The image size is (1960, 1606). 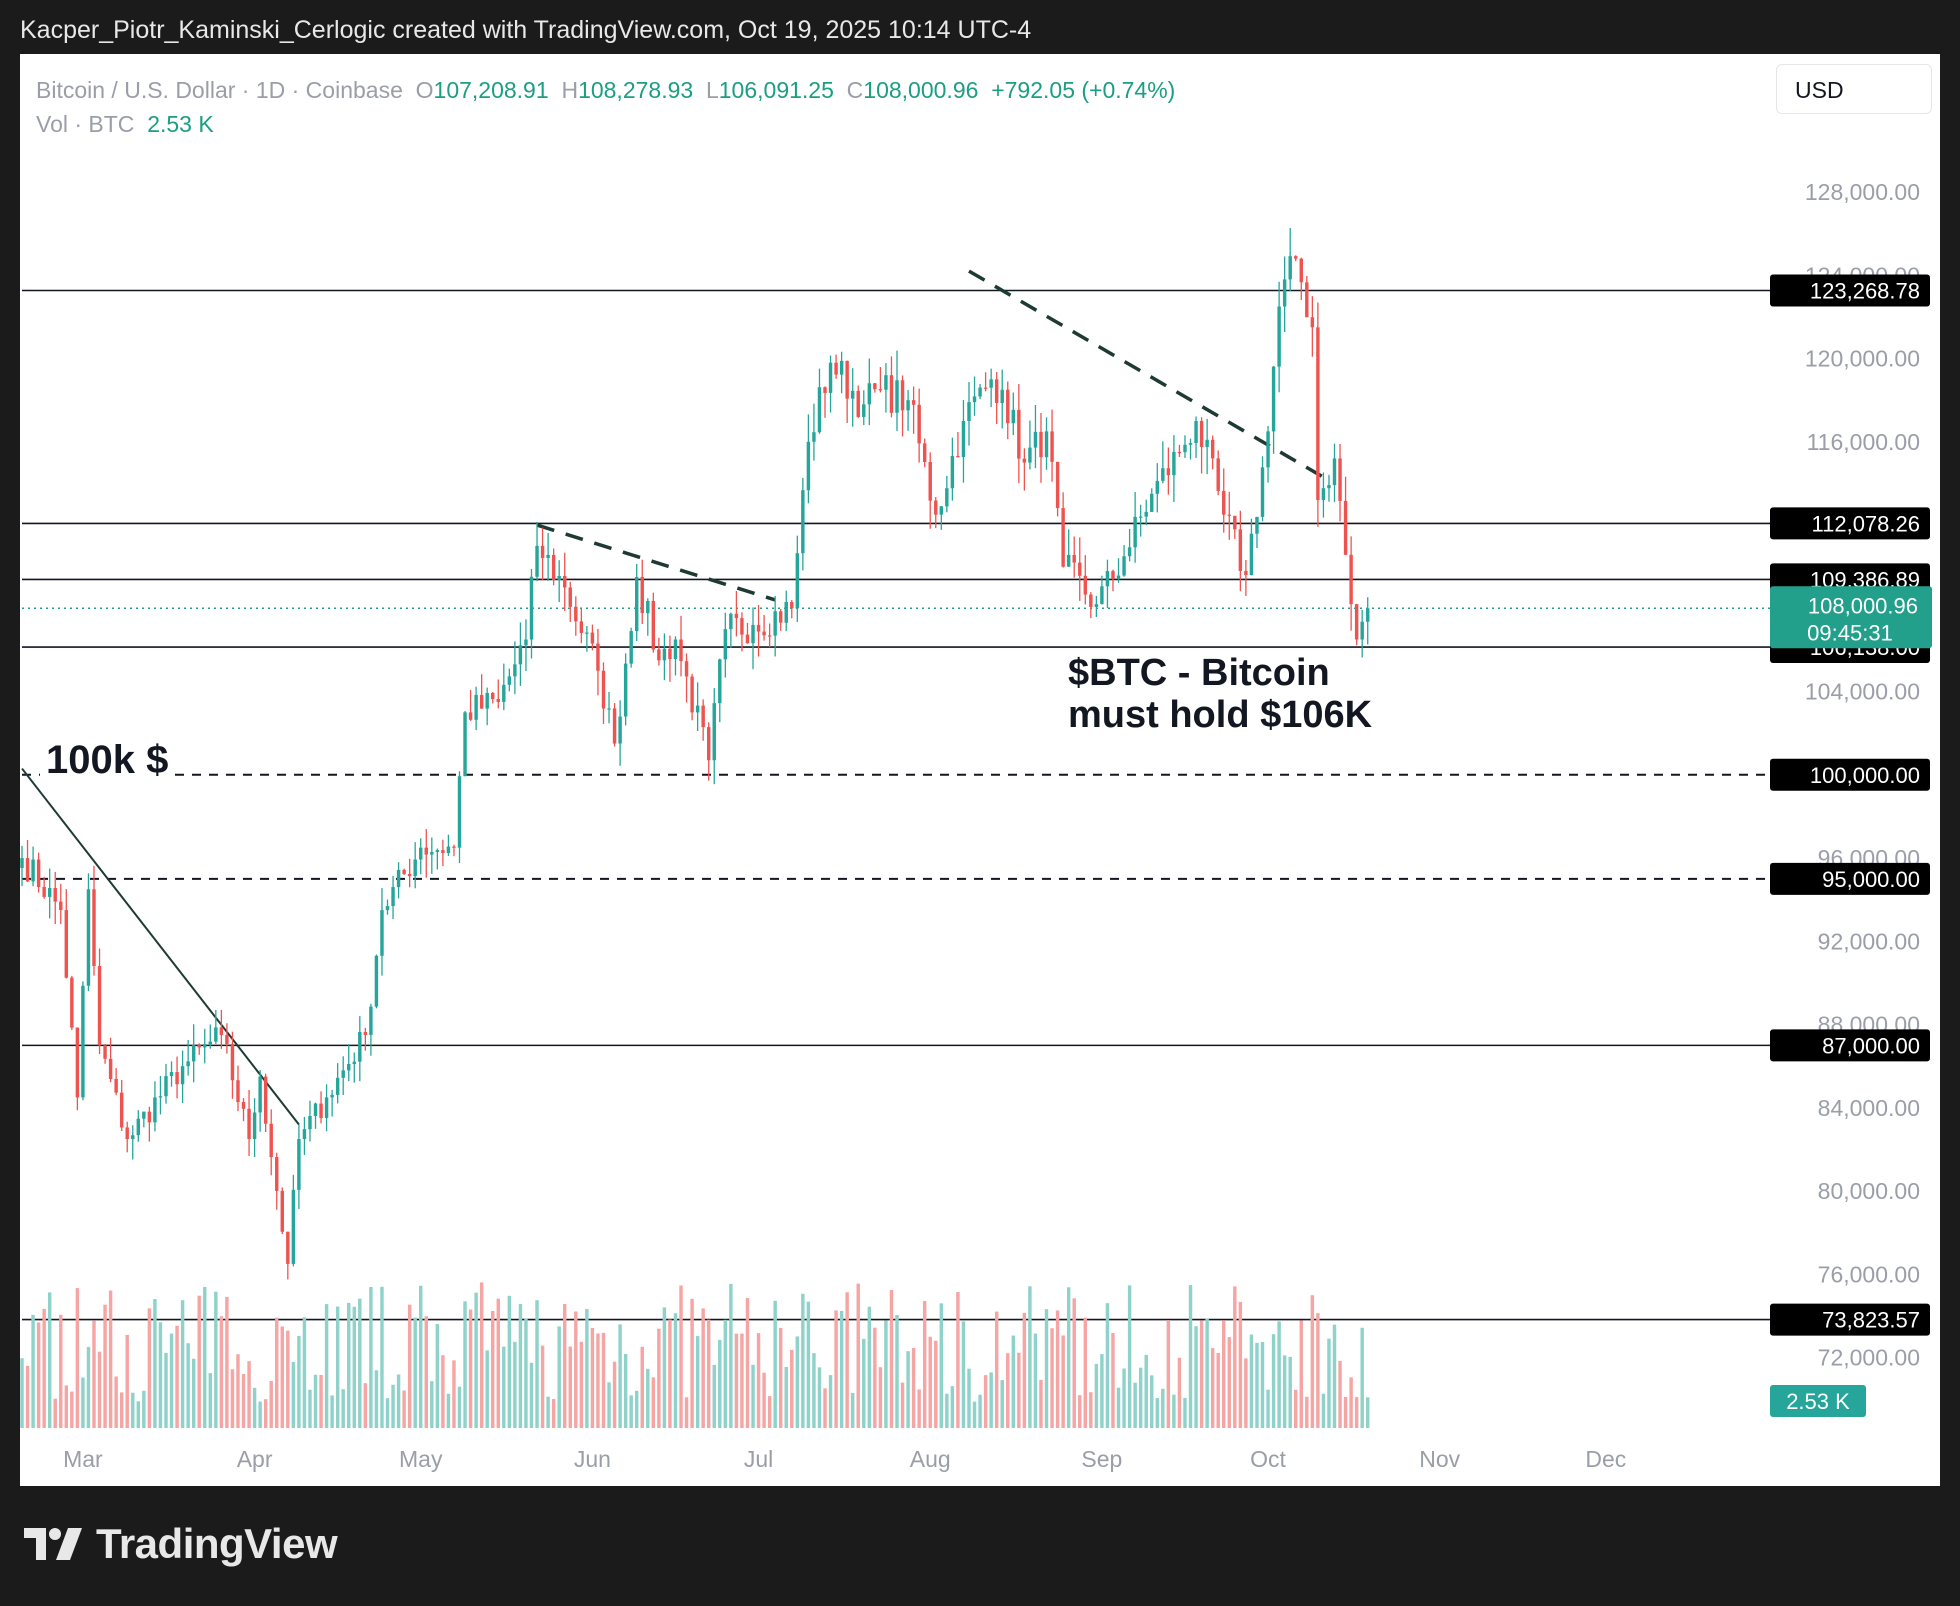 I want to click on level-tag-bg, so click(x=1850, y=774).